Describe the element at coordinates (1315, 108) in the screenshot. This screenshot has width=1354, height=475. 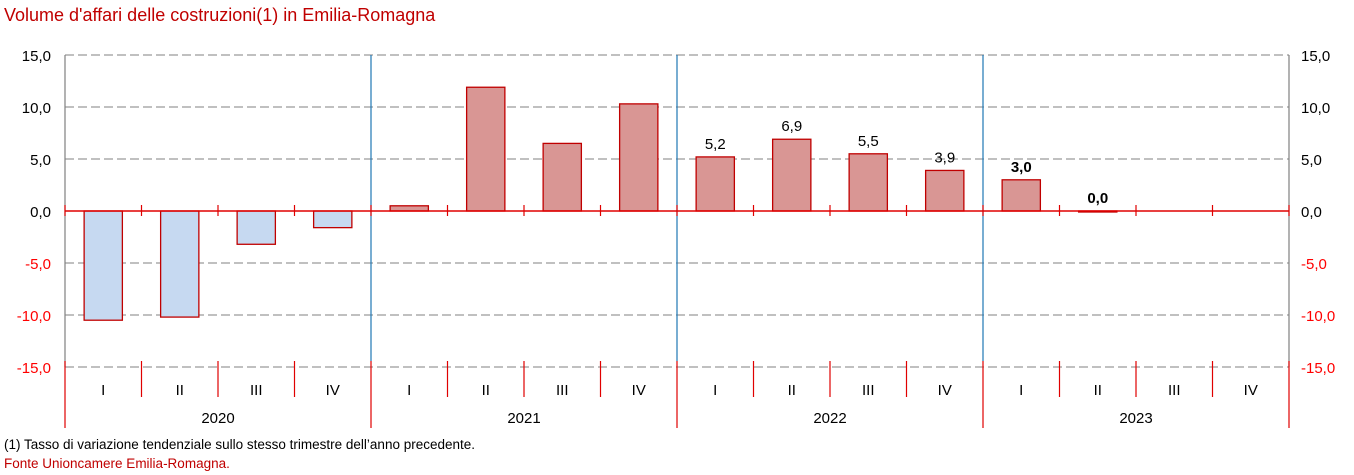
I see `y-tick-label-right: 10,0` at that location.